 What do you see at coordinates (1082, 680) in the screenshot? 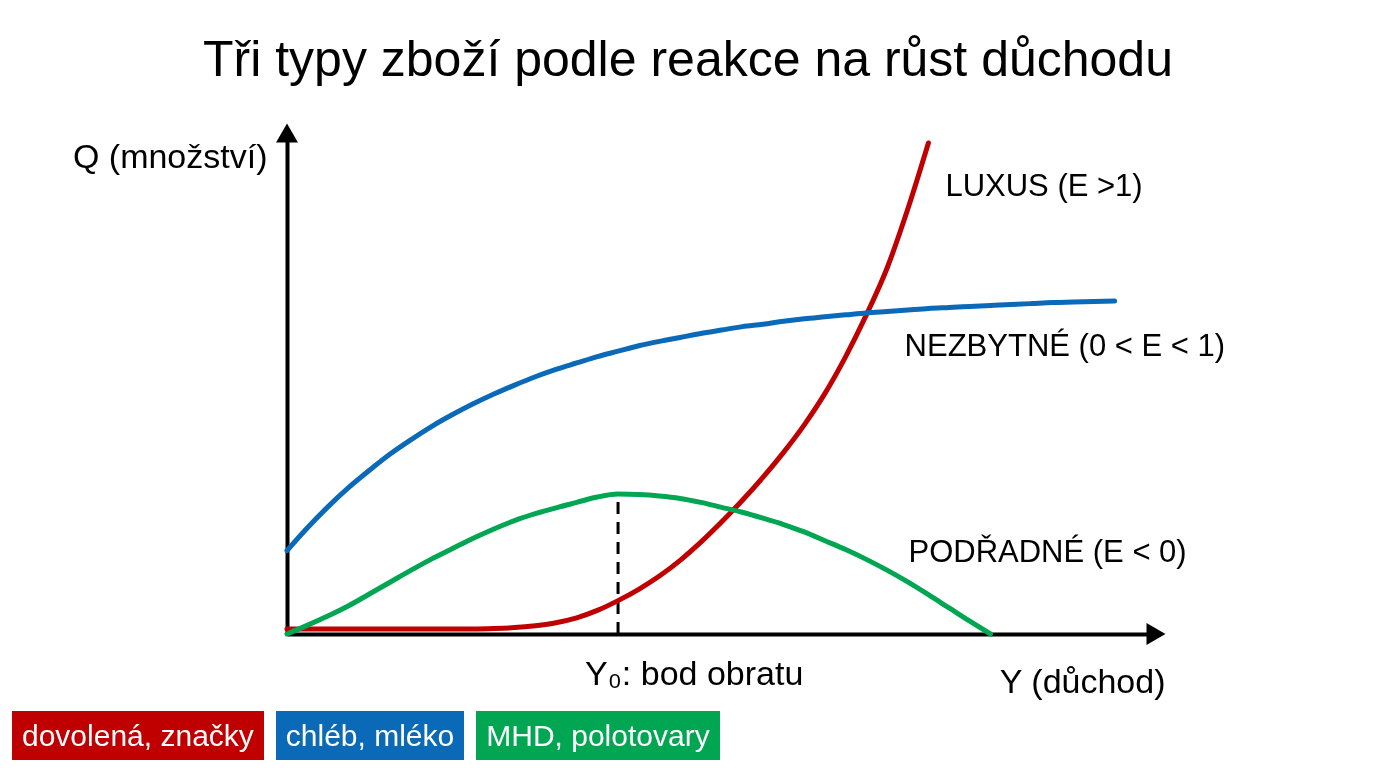
I see `x-axis-title: Y (důchod)` at bounding box center [1082, 680].